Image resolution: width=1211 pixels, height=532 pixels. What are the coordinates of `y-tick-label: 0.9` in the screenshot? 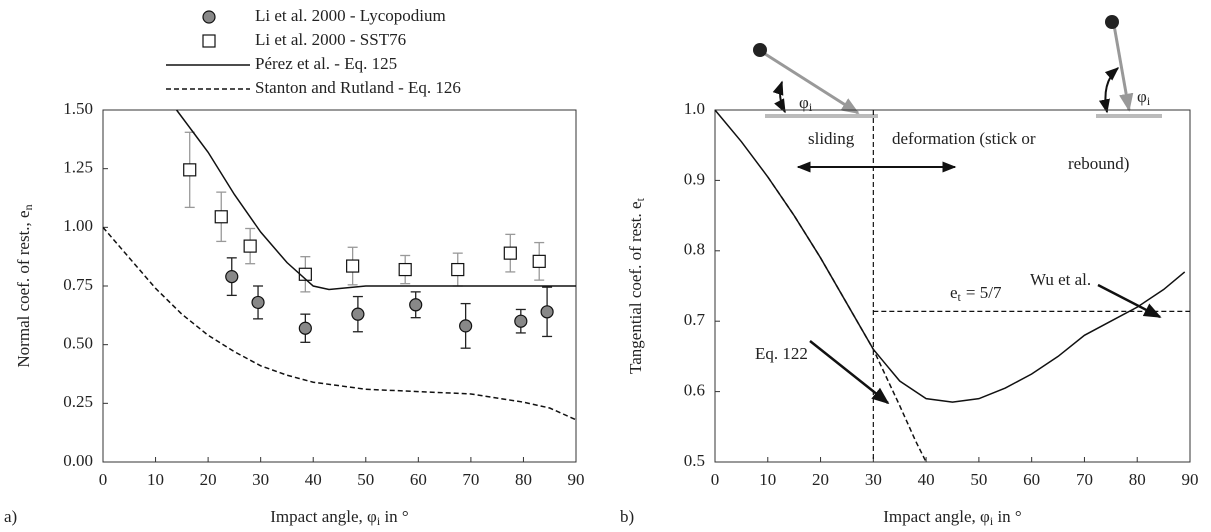 It's located at (694, 178).